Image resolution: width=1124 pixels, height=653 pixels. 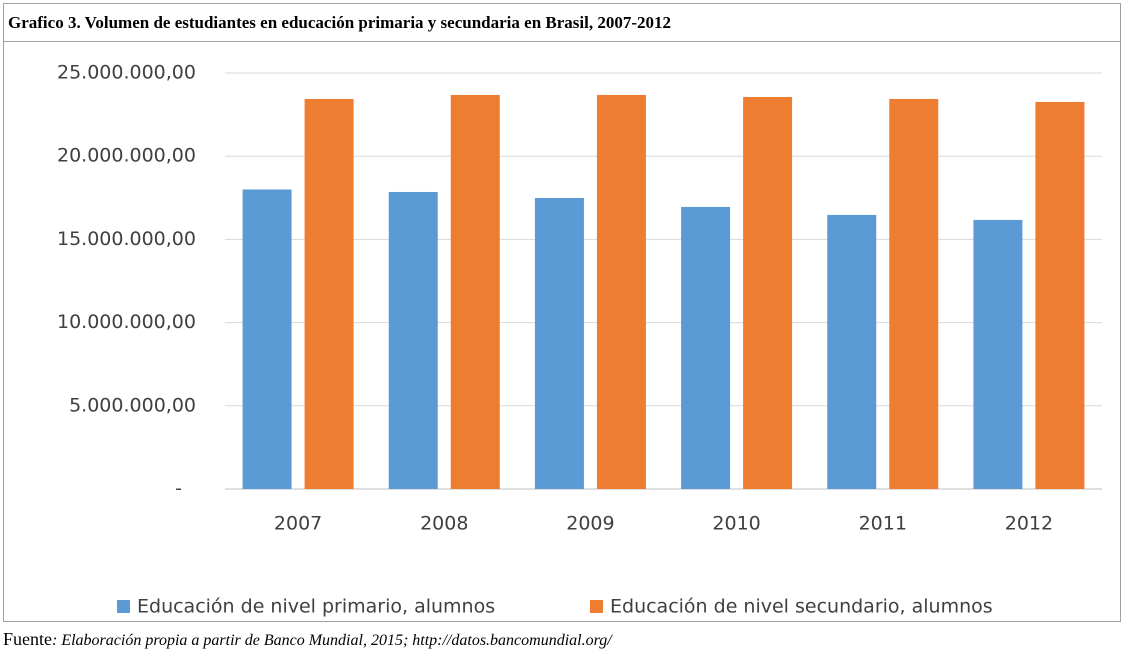 I want to click on x-tick-label: 2009, so click(x=590, y=524).